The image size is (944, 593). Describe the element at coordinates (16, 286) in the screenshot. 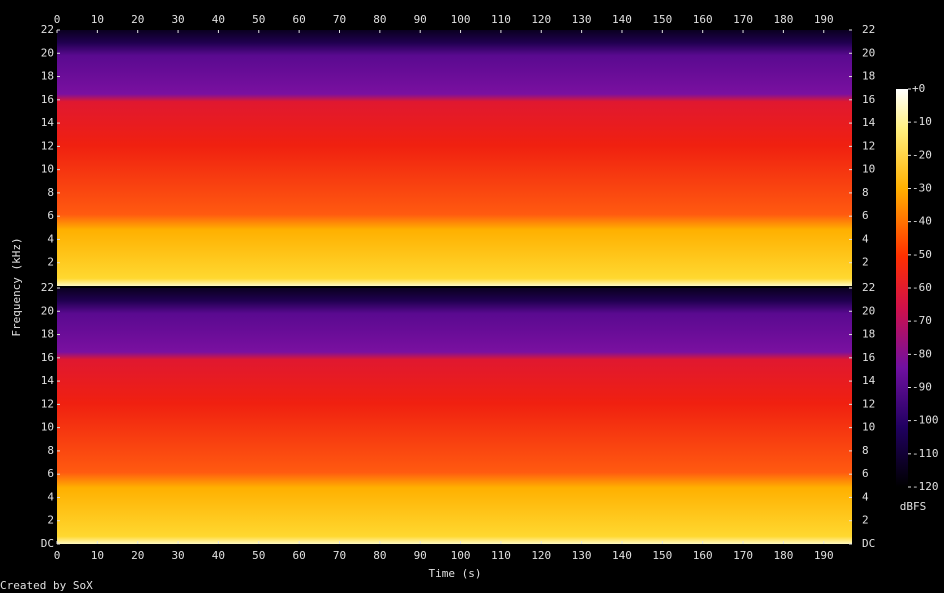

I see `y-axis-label: Frequency (kHz)` at that location.